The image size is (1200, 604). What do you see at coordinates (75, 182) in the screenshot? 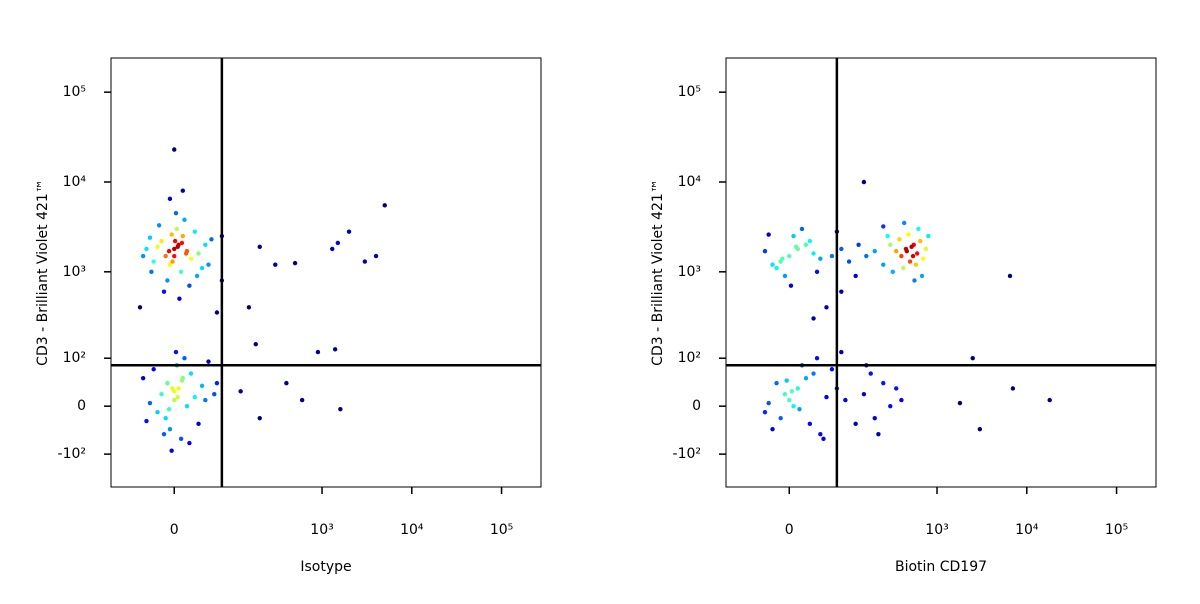
I see `y-tick-label: 10⁴` at bounding box center [75, 182].